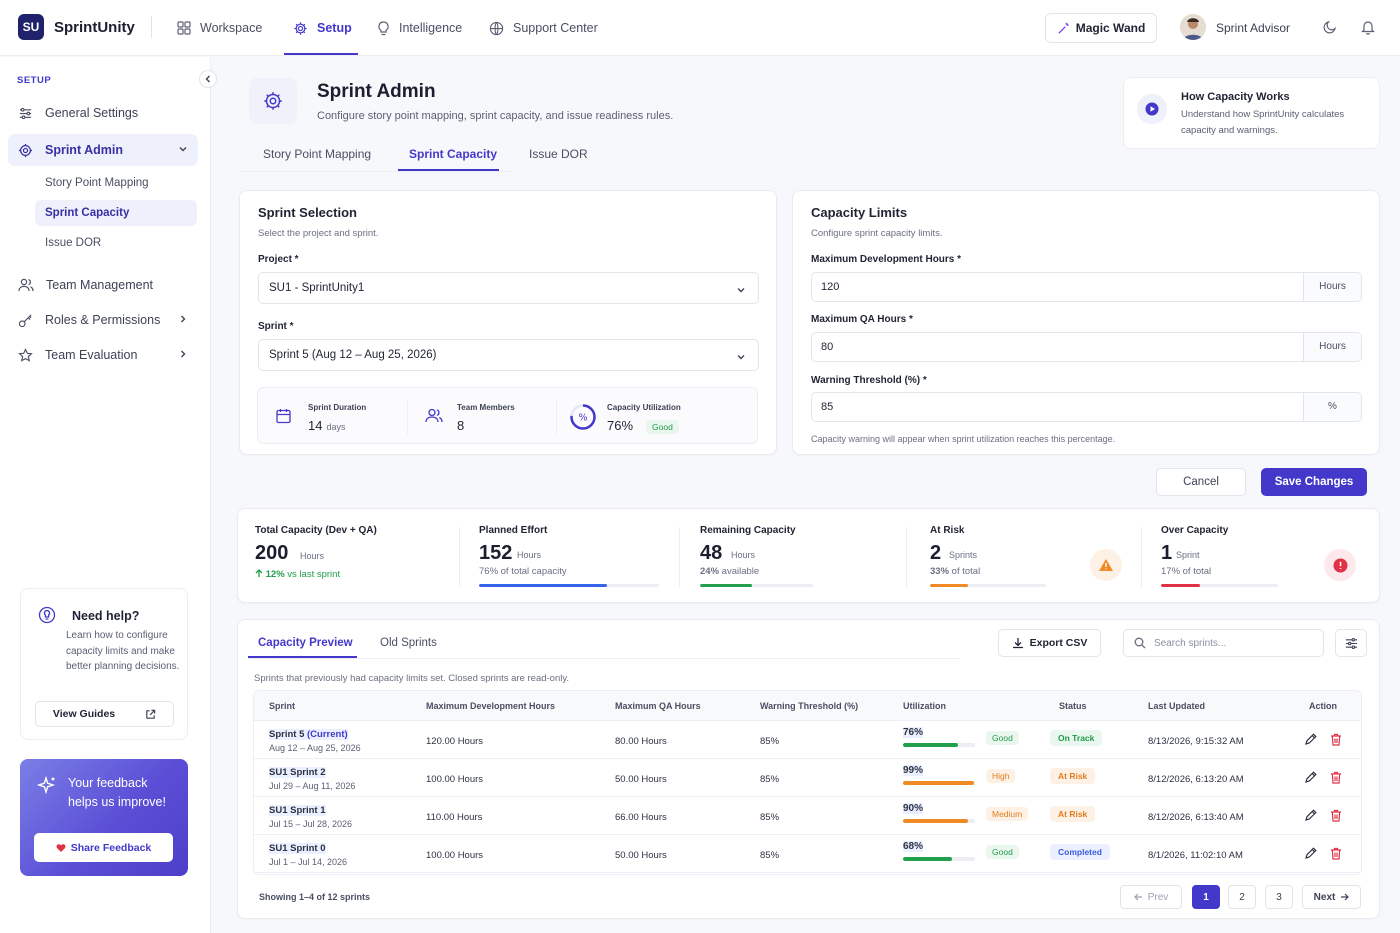 The image size is (1400, 933). I want to click on cancel-button: Cancel, so click(1201, 482).